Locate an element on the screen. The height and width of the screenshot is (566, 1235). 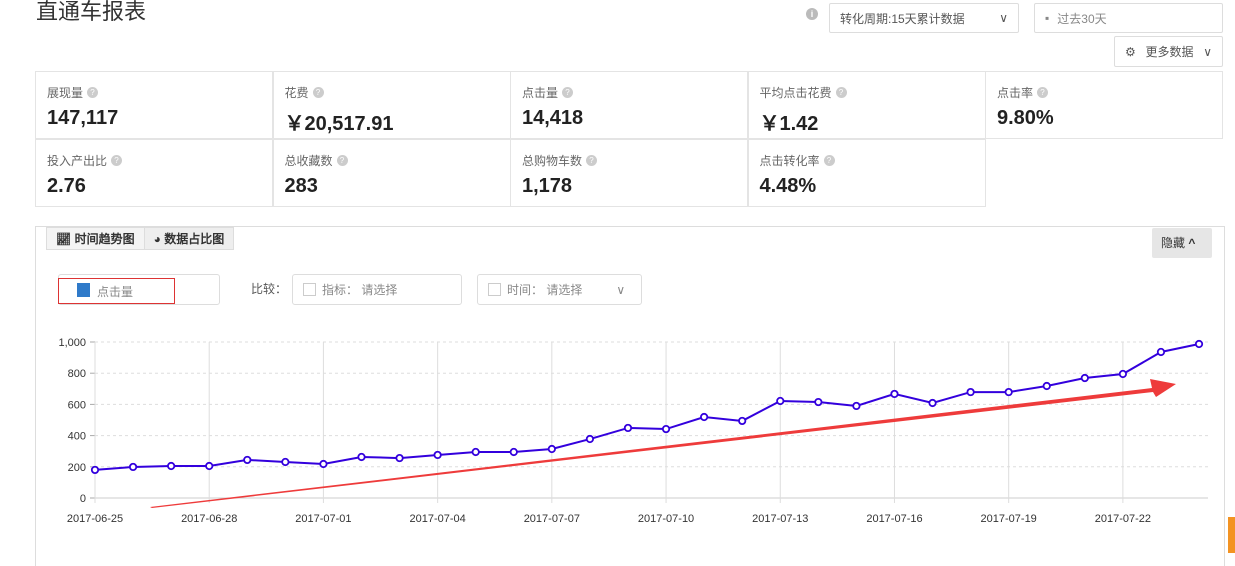
stat-label: 花费 is located at coordinates (296, 93).